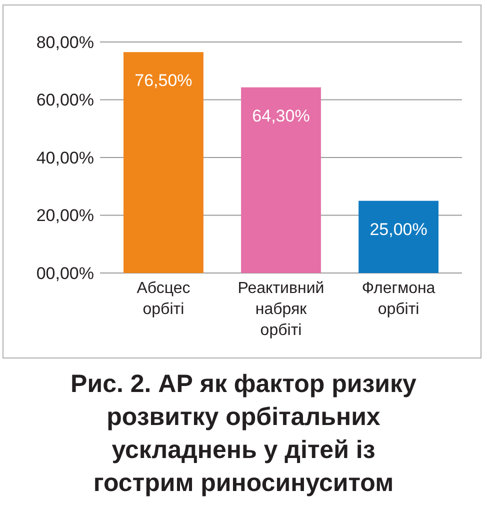  I want to click on data-label: 25,00%, so click(399, 229).